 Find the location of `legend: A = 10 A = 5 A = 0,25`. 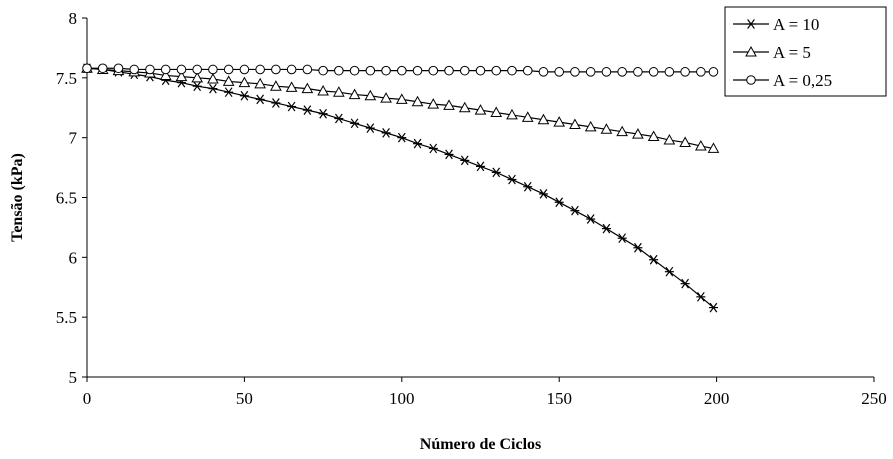

legend: A = 10 A = 5 A = 0,25 is located at coordinates (805, 51).